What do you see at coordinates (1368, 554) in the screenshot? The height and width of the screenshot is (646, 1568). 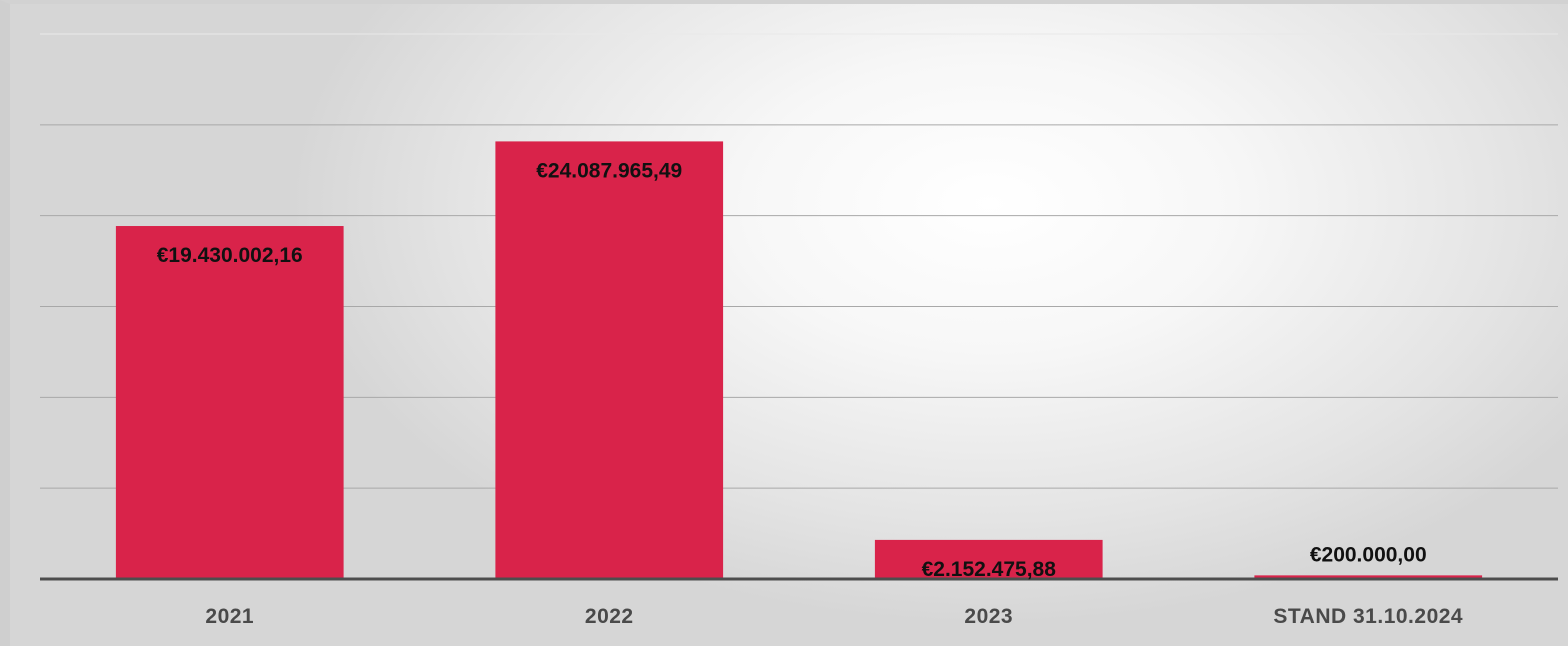 I see `bar-value-label: €200.000,00` at bounding box center [1368, 554].